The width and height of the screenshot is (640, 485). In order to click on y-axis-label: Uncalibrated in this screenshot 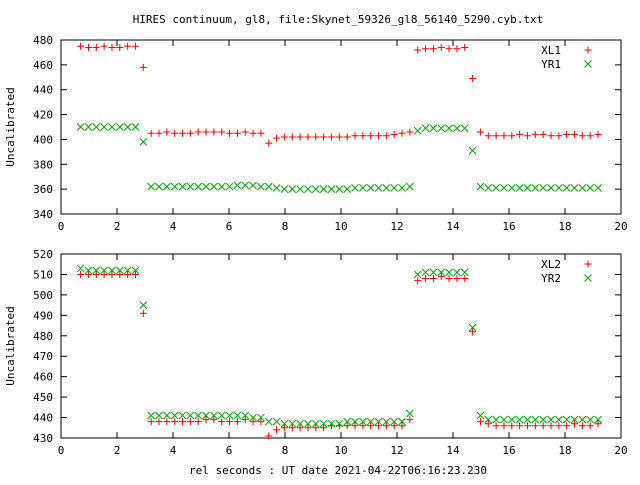, I will do `click(10, 126)`.